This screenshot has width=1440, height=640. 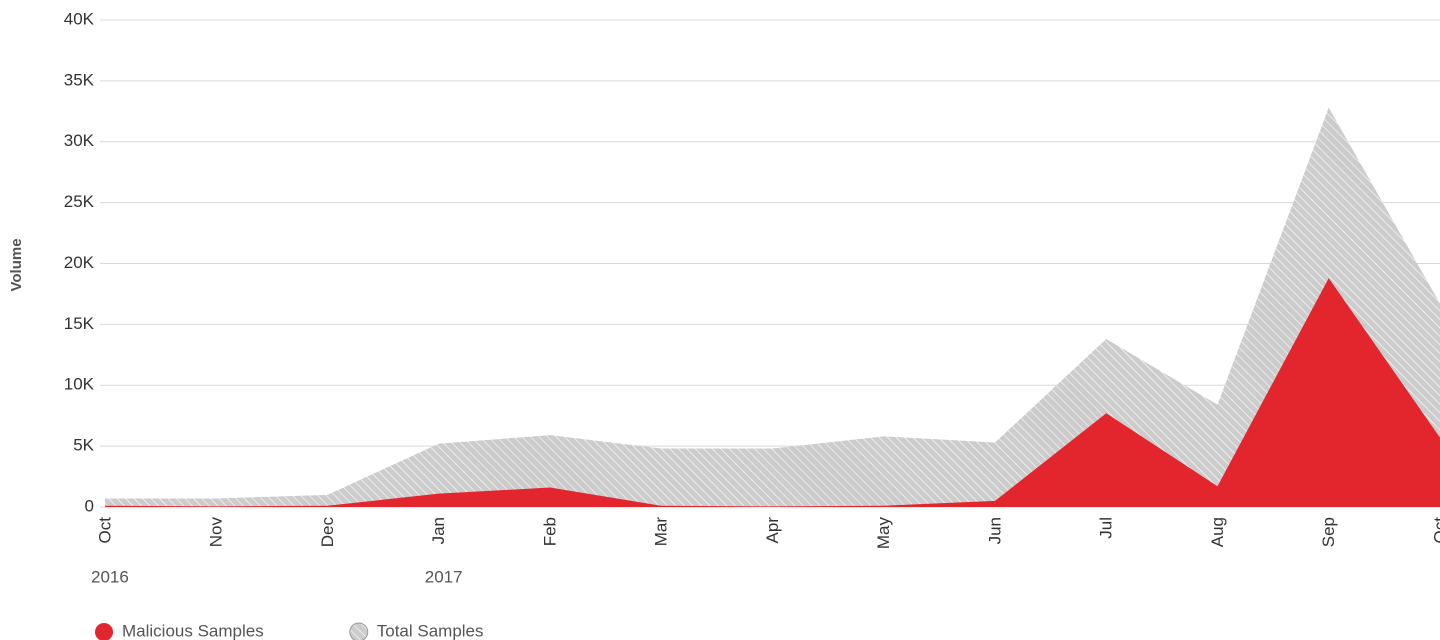 I want to click on x-tick-label: Feb, so click(x=549, y=531).